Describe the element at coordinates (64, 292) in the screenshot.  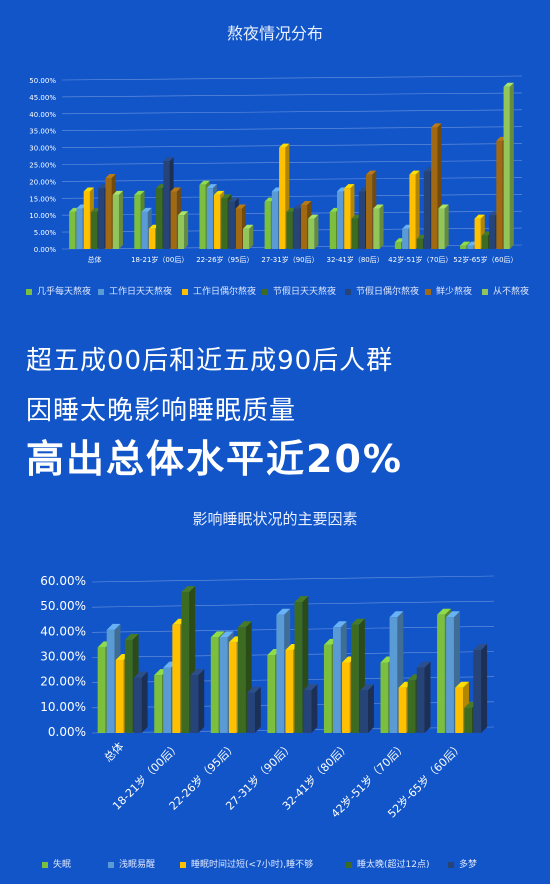
I see `legend-label: 几乎每天熬夜` at that location.